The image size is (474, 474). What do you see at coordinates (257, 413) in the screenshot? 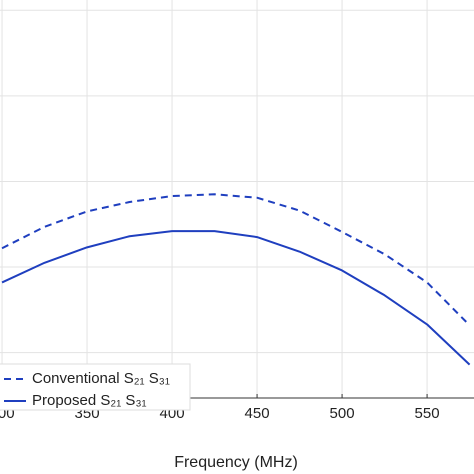
I see `x-tick-label: 450` at bounding box center [257, 413].